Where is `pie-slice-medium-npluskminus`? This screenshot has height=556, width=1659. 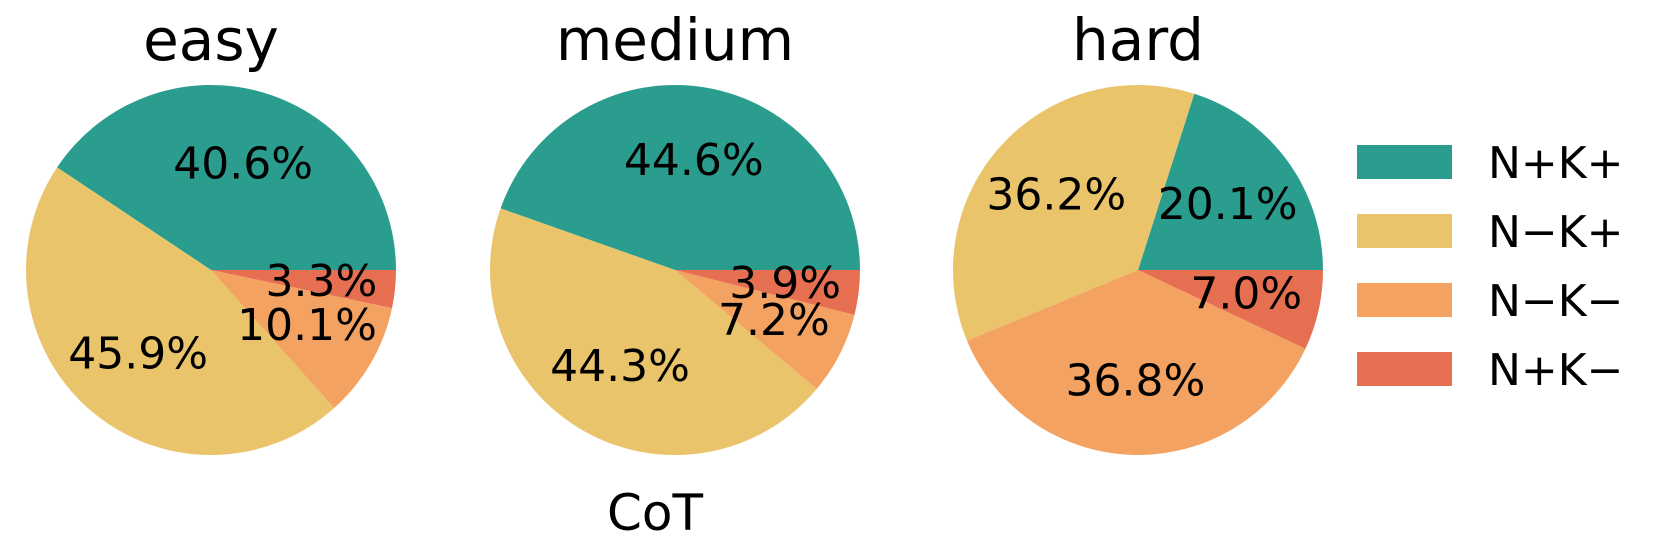
pie-slice-medium-npluskminus is located at coordinates (767, 292).